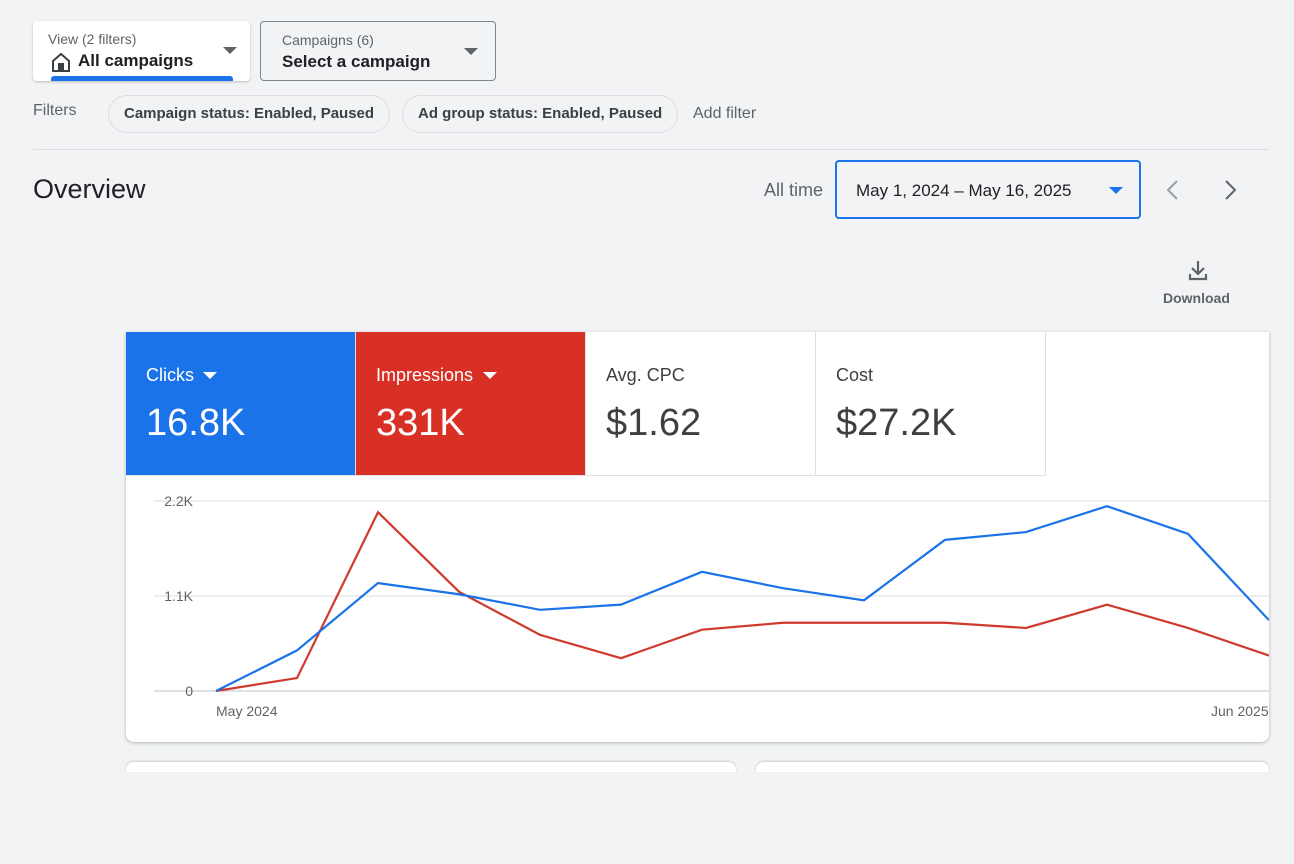 The width and height of the screenshot is (1294, 864). Describe the element at coordinates (249, 114) in the screenshot. I see `filter-chip: Campaign status: Enabled, Paused` at that location.